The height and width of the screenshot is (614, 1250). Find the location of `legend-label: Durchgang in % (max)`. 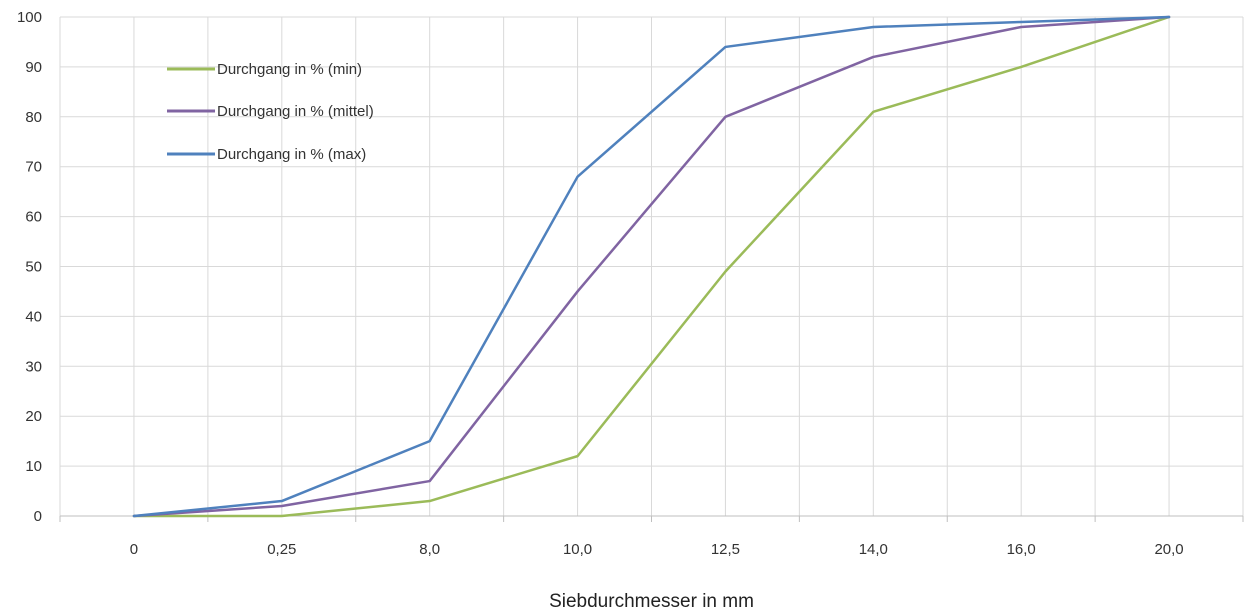

legend-label: Durchgang in % (max) is located at coordinates (291, 154).